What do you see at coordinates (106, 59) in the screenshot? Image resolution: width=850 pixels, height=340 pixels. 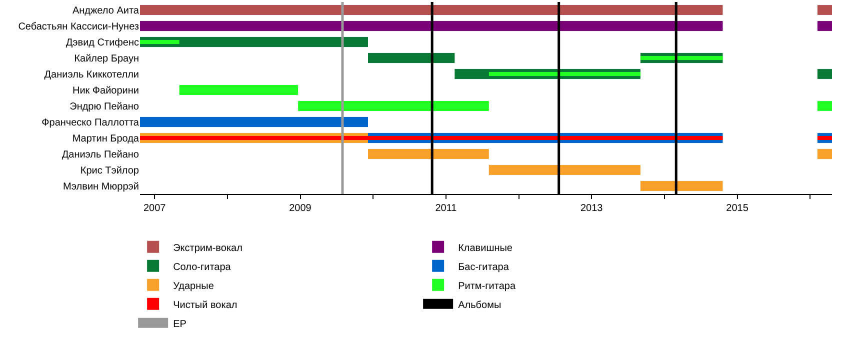 I see `y-tick-label: Кайлер Браун` at bounding box center [106, 59].